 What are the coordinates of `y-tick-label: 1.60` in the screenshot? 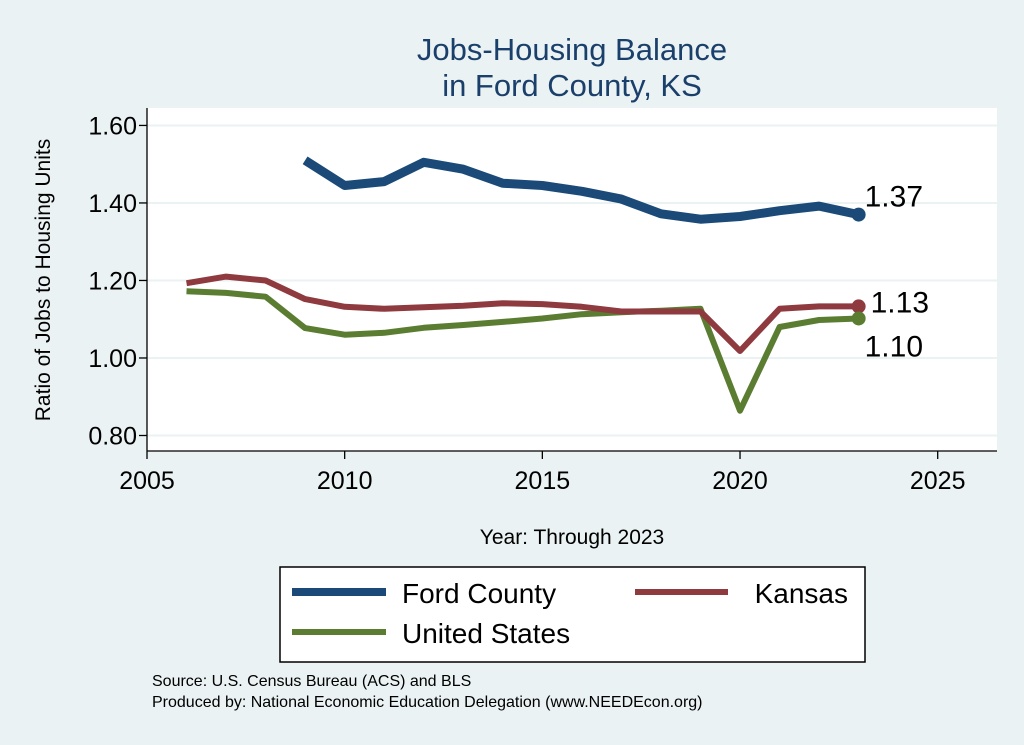 It's located at (112, 126).